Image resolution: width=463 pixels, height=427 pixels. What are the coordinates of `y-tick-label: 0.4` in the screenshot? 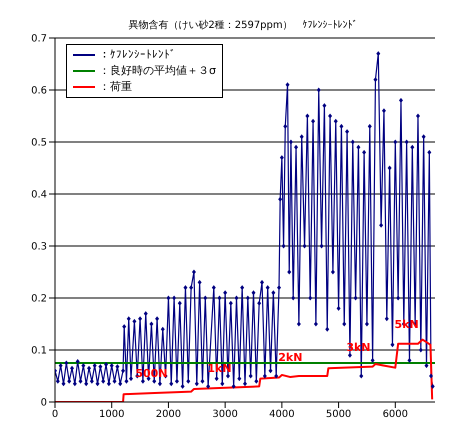 It's located at (39, 195).